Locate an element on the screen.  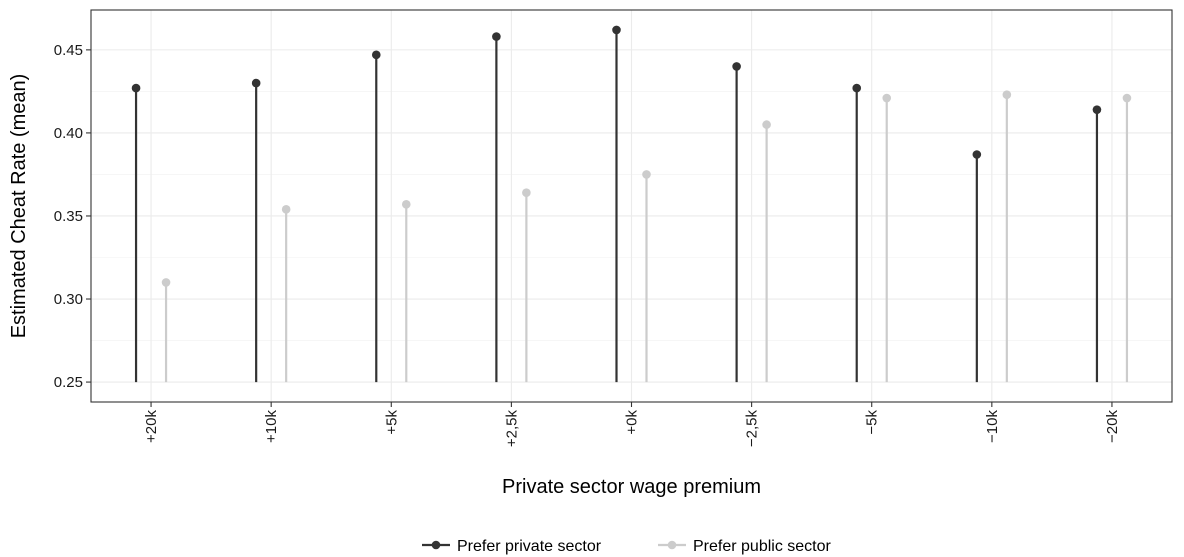
x-axis-ticks: +20k +10k +5k +2,5k +0k −2,5k −5k −10k −20k is located at coordinates (632, 424).